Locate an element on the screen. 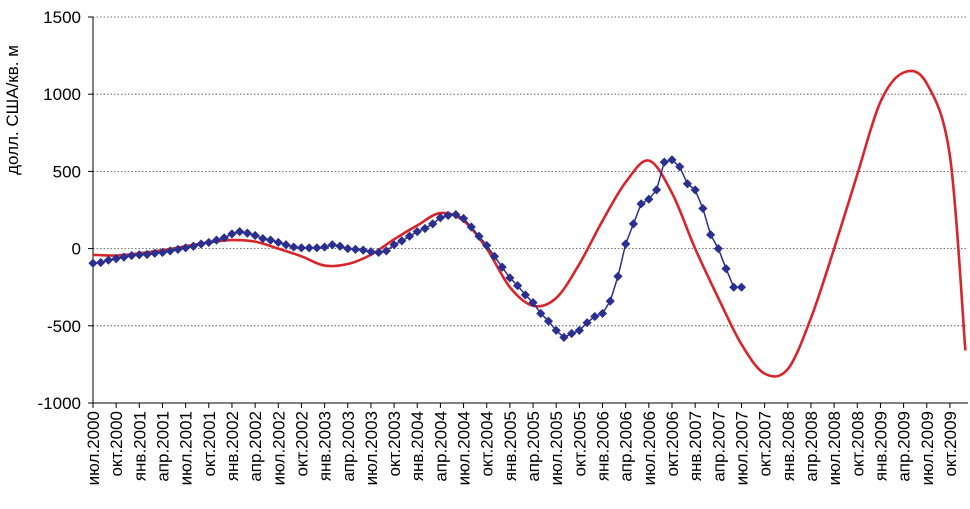 Image resolution: width=970 pixels, height=509 pixels. y-tick-label: 500 is located at coordinates (67, 171).